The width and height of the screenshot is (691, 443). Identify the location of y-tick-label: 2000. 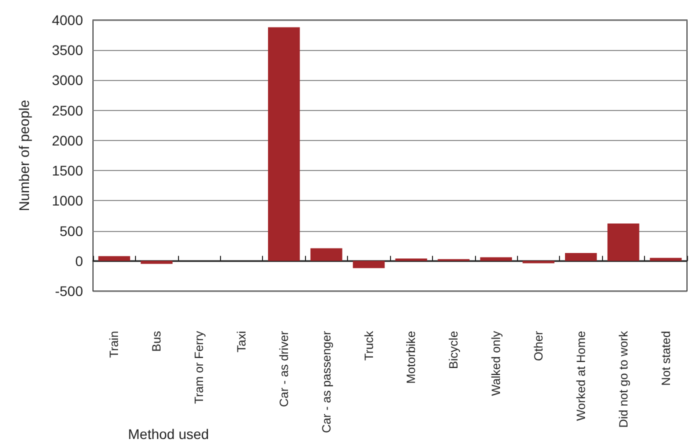
(68, 140).